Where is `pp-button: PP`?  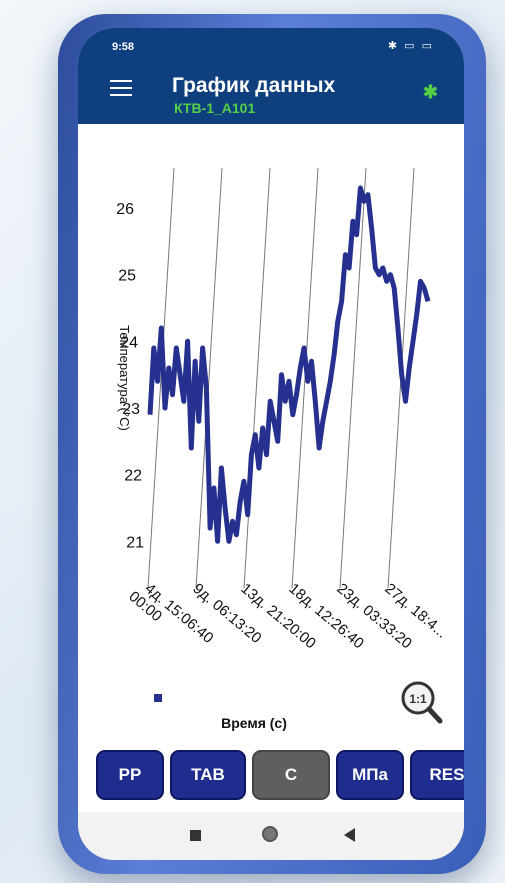
pp-button: PP is located at coordinates (130, 775).